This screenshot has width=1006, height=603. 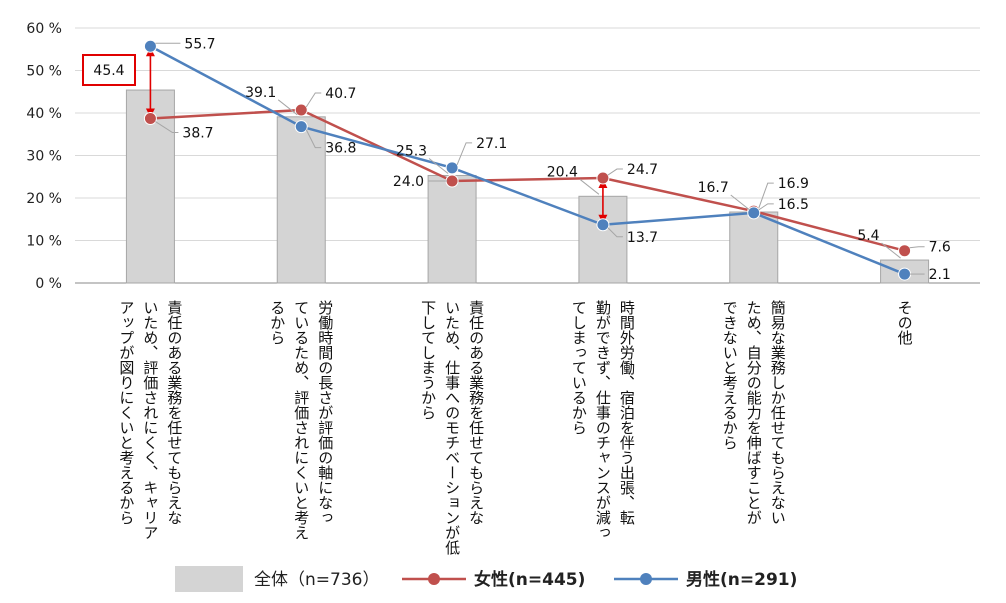 I want to click on highlight-box, so click(x=109, y=70).